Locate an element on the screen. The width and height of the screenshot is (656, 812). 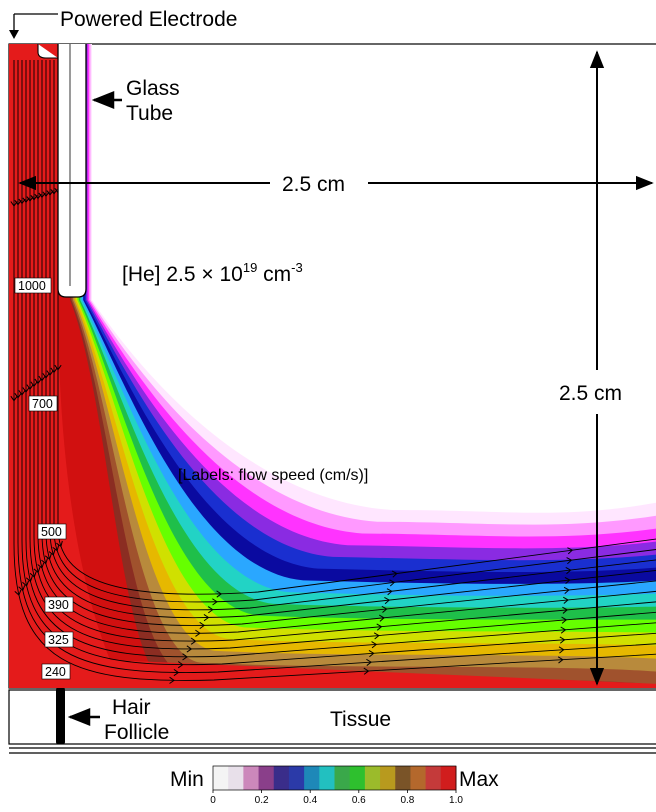
glass-tube-label-line1: Glass is located at coordinates (153, 88).